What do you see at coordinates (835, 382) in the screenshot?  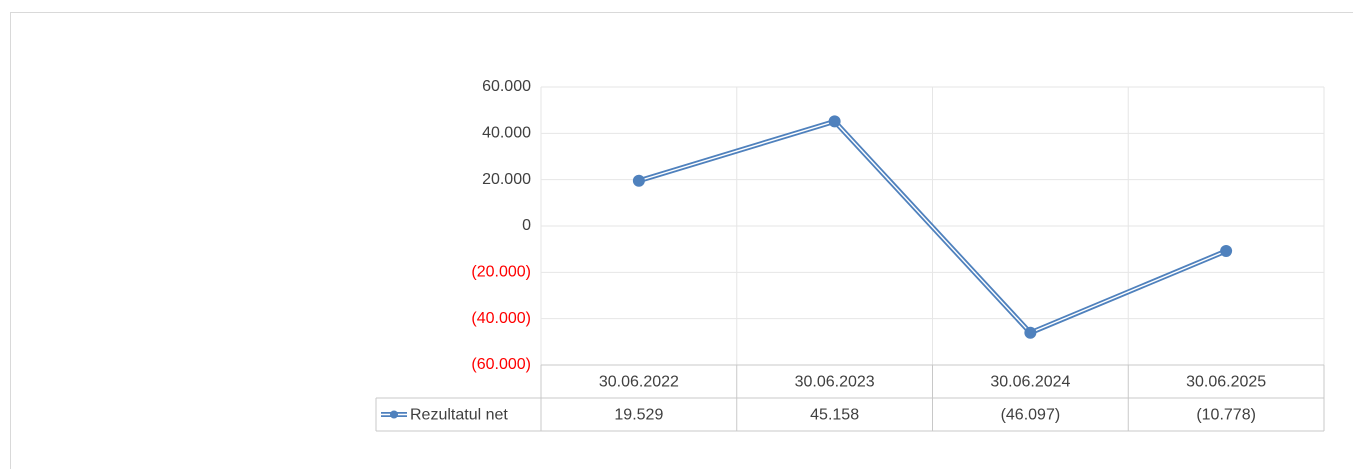 I see `x-tick-label: 30.06.2023` at bounding box center [835, 382].